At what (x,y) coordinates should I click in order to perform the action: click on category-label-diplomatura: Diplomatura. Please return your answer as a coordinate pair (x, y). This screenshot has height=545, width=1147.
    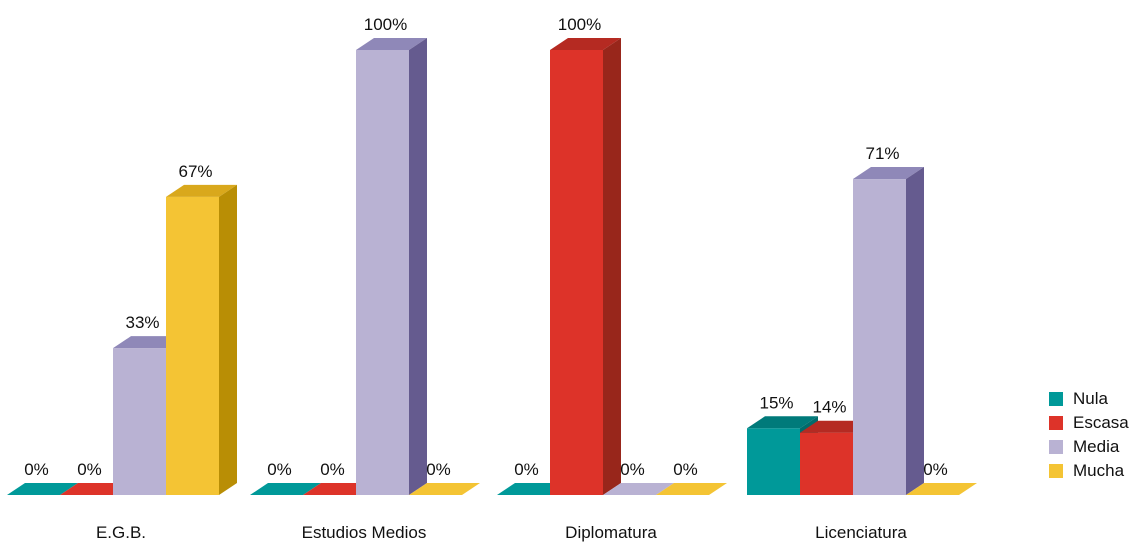
    Looking at the image, I should click on (611, 532).